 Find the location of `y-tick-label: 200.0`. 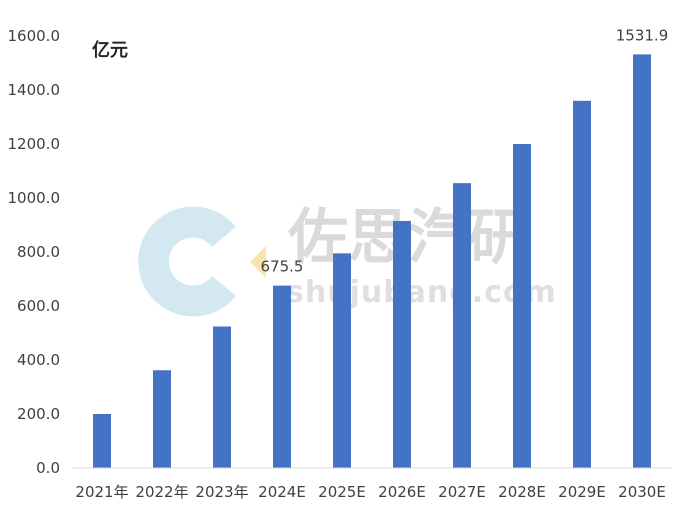

y-tick-label: 200.0 is located at coordinates (38, 414).